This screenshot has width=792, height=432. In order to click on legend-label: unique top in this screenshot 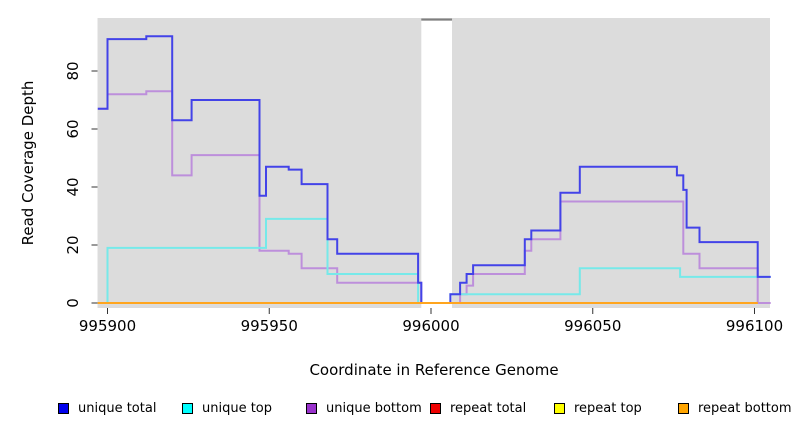, I will do `click(237, 408)`.